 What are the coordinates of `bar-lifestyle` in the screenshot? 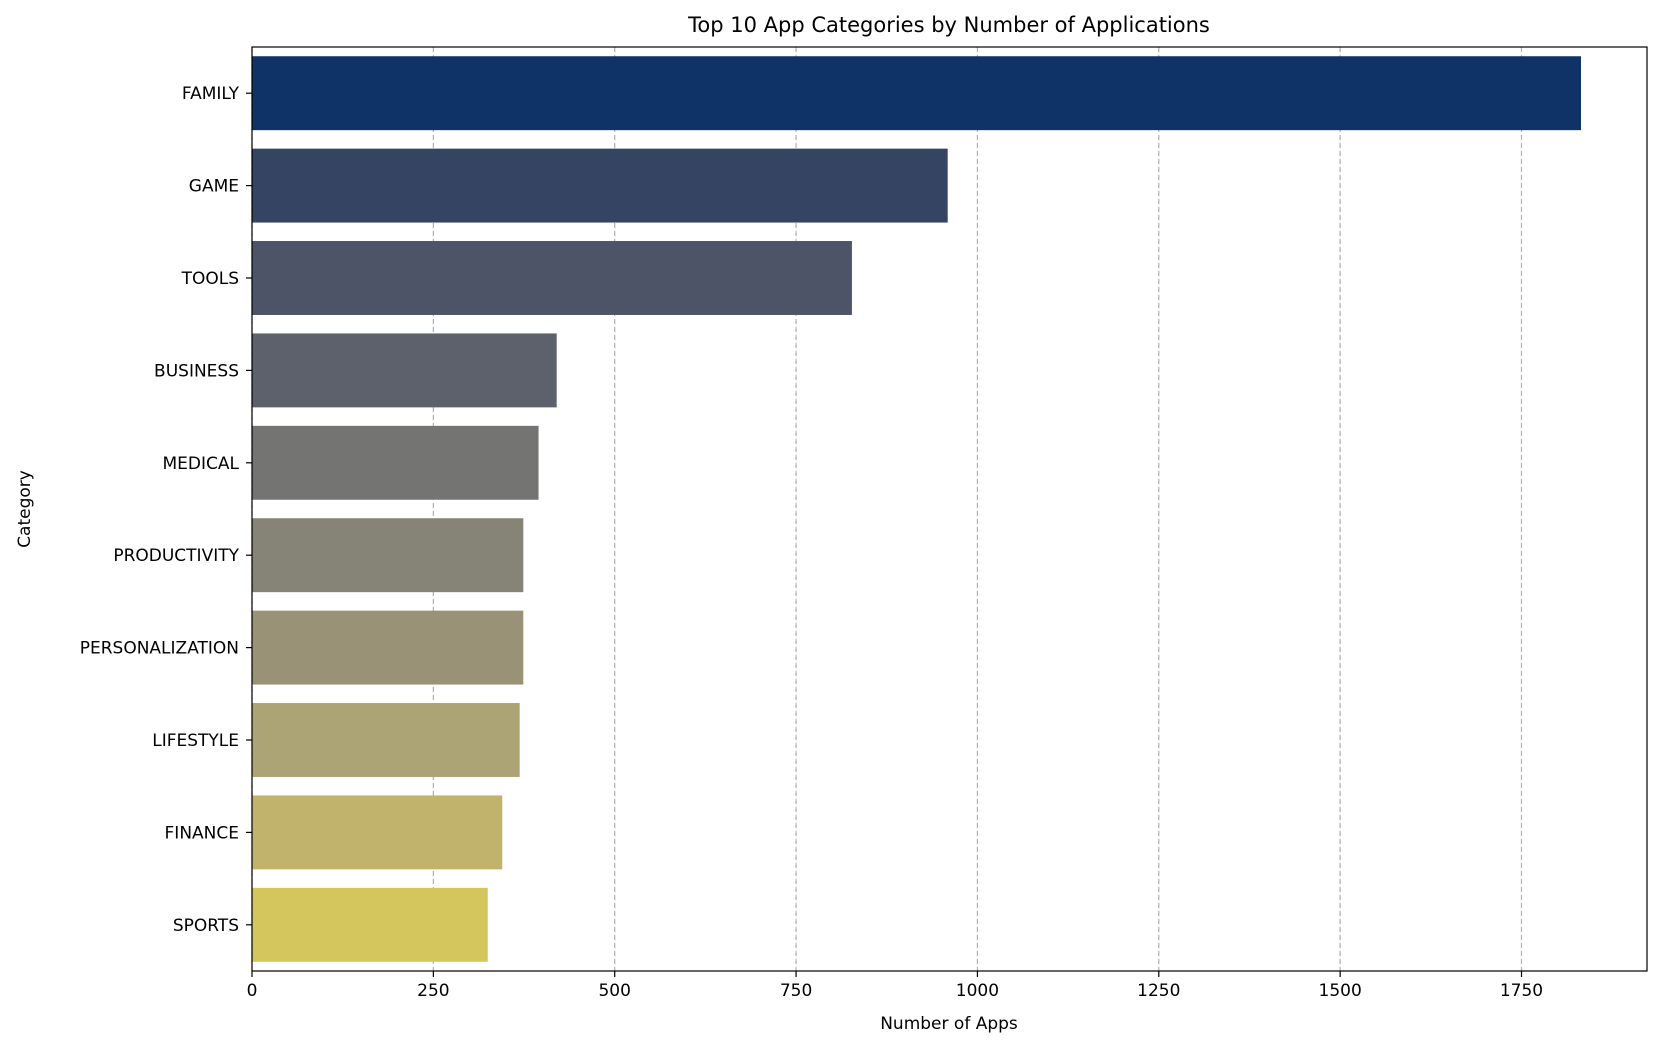 It's located at (386, 740).